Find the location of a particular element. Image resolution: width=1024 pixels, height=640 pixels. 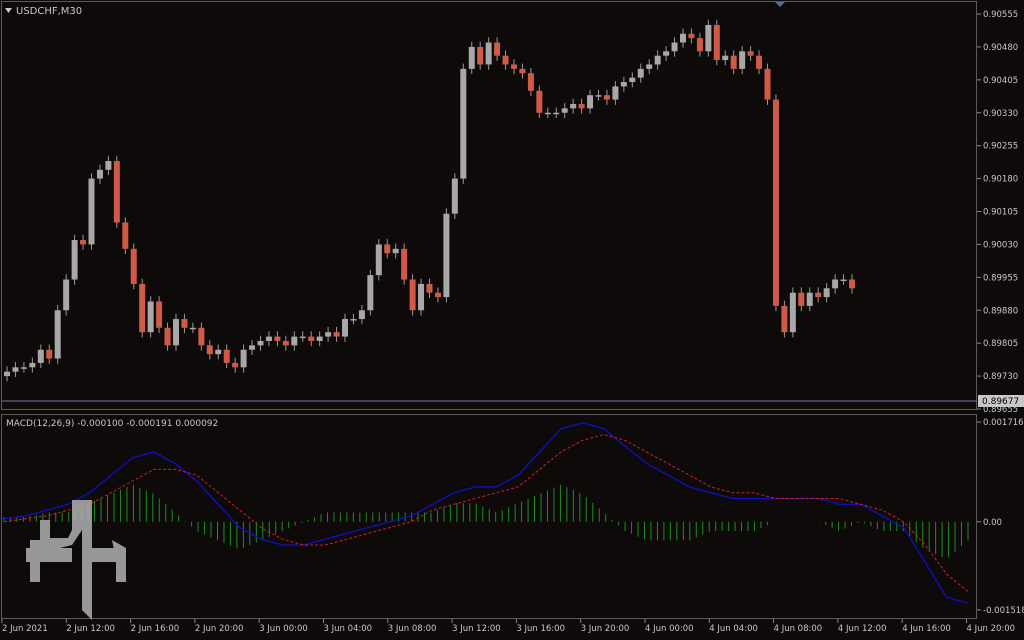

time-tick-label: 2 Jun 16:00 is located at coordinates (155, 629).